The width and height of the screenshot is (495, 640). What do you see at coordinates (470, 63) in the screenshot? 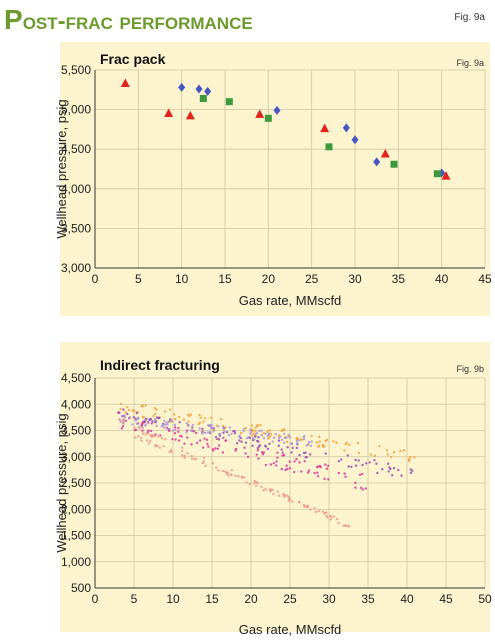
I see `chart-fig-label: Fig. 9a` at bounding box center [470, 63].